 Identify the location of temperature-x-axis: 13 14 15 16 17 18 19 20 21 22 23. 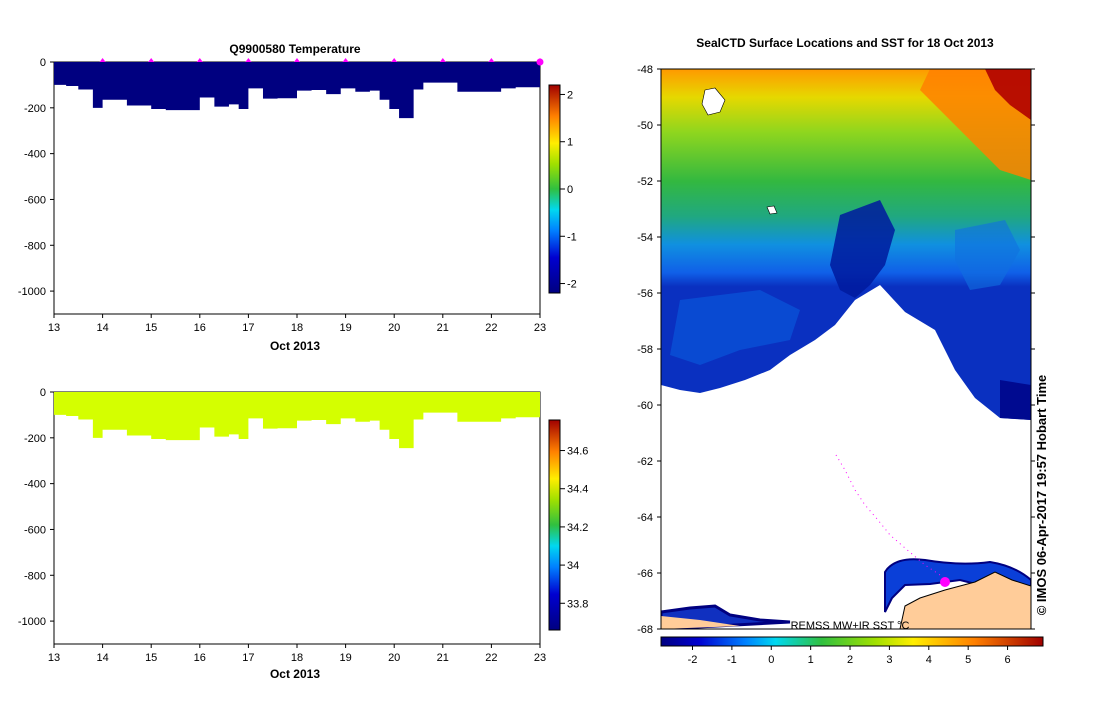
(297, 324).